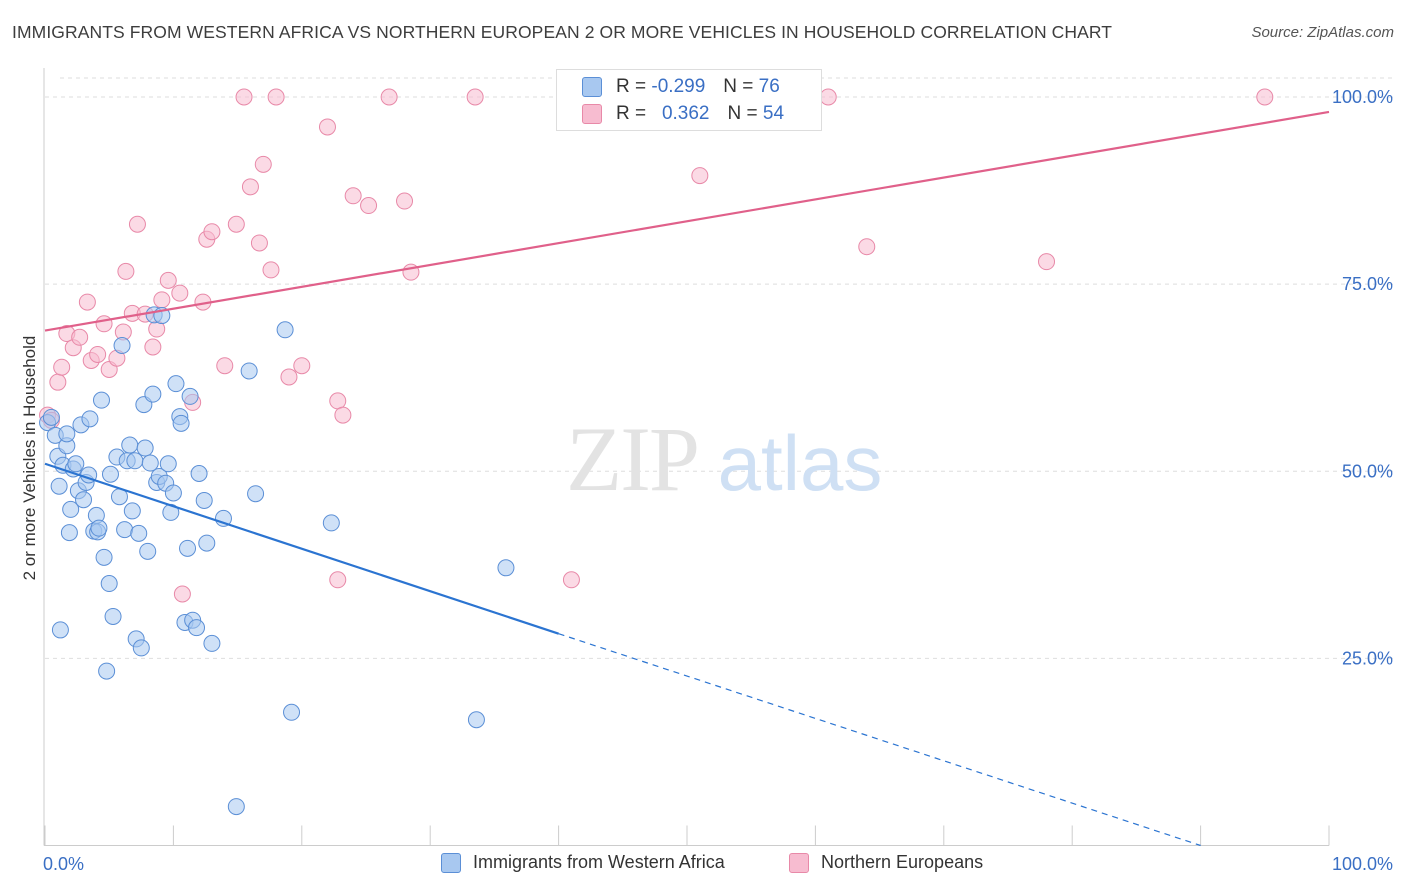 Image resolution: width=1406 pixels, height=892 pixels. What do you see at coordinates (592, 87) in the screenshot?
I see `legend-swatch-blue` at bounding box center [592, 87].